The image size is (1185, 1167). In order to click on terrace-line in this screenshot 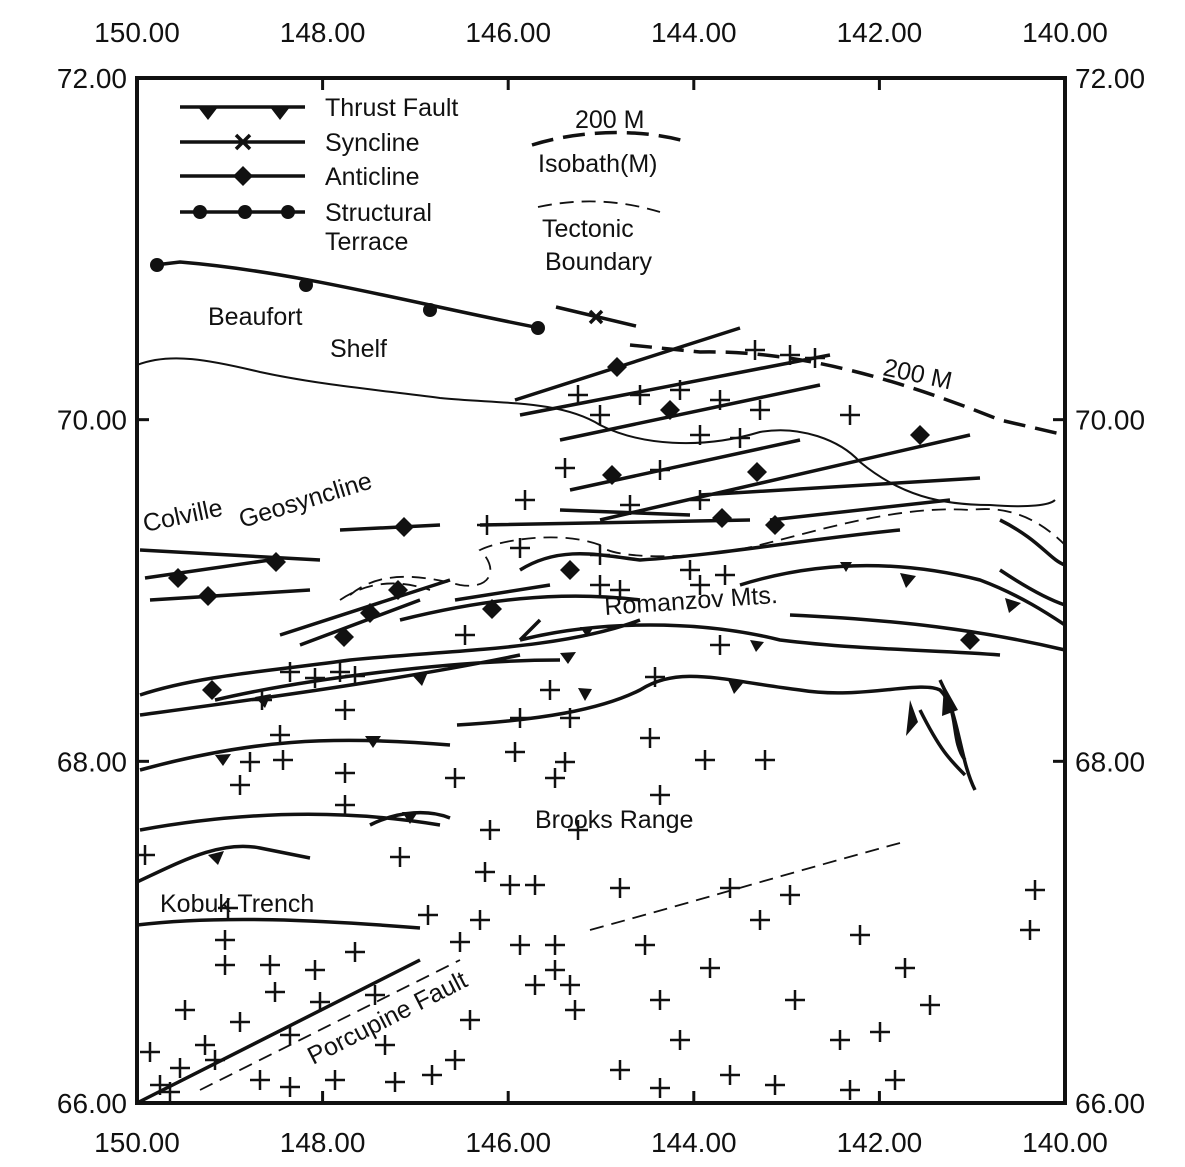, I will do `click(347, 295)`.